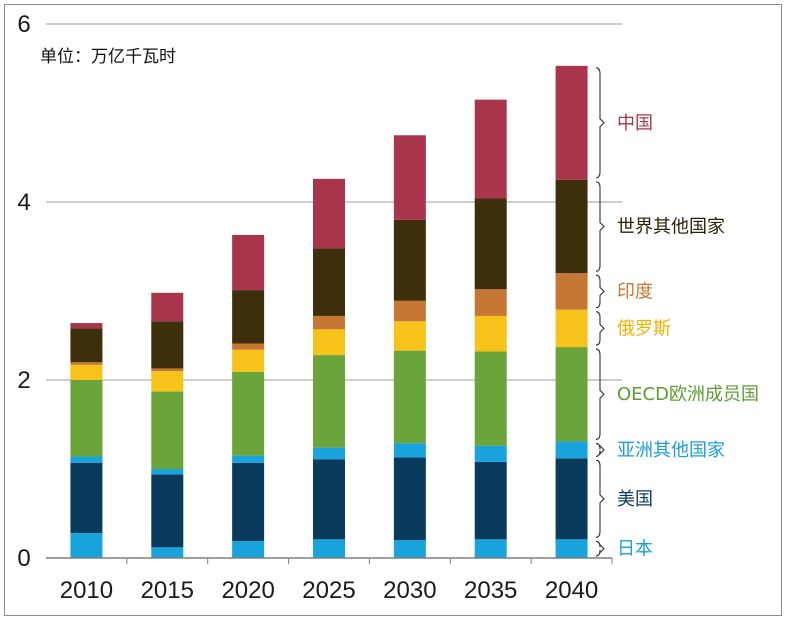 The image size is (788, 621). Describe the element at coordinates (490, 590) in the screenshot. I see `x-tick-label: 2035` at that location.